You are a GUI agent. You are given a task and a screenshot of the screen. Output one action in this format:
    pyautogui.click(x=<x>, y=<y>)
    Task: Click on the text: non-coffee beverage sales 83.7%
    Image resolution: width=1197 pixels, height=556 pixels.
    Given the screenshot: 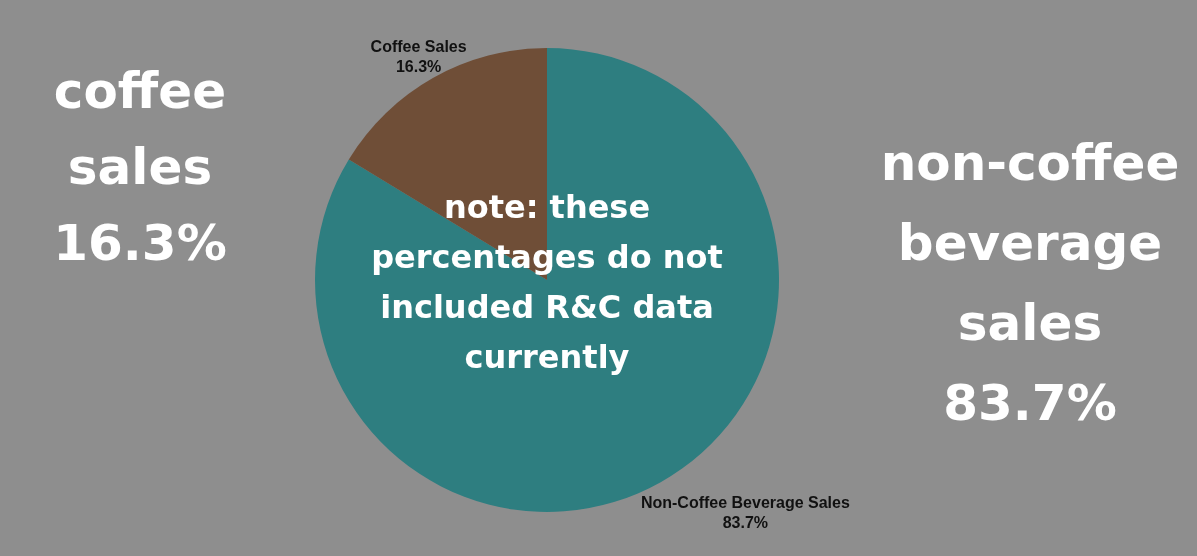 What is the action you would take?
    pyautogui.click(x=1030, y=283)
    